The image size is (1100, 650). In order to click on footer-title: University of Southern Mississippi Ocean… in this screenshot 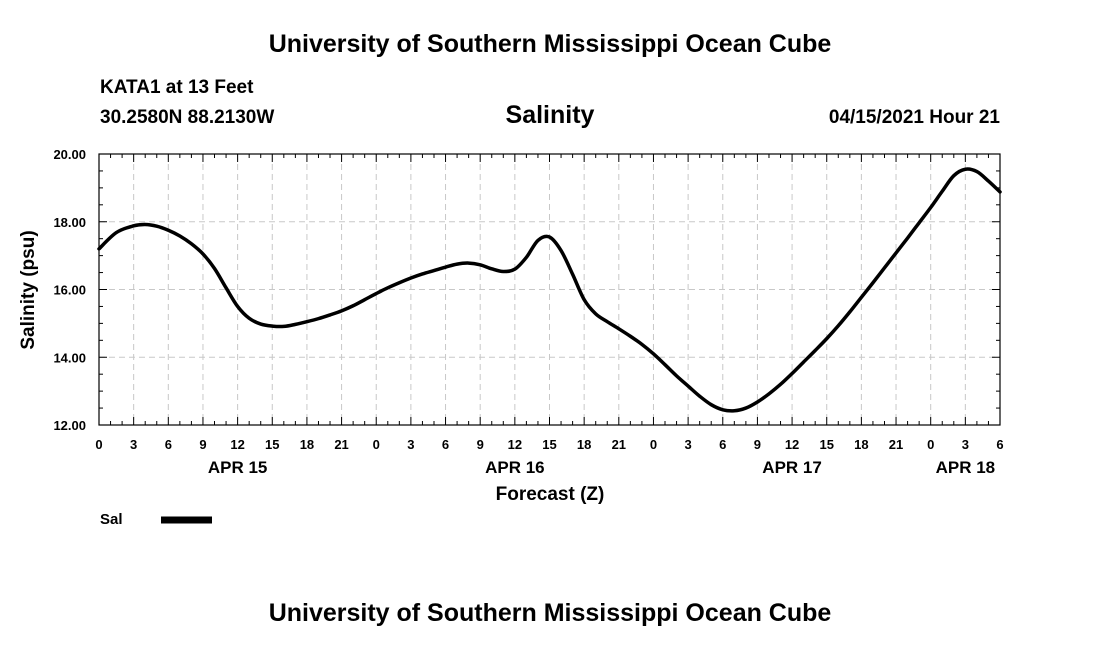, I will do `click(550, 613)`.